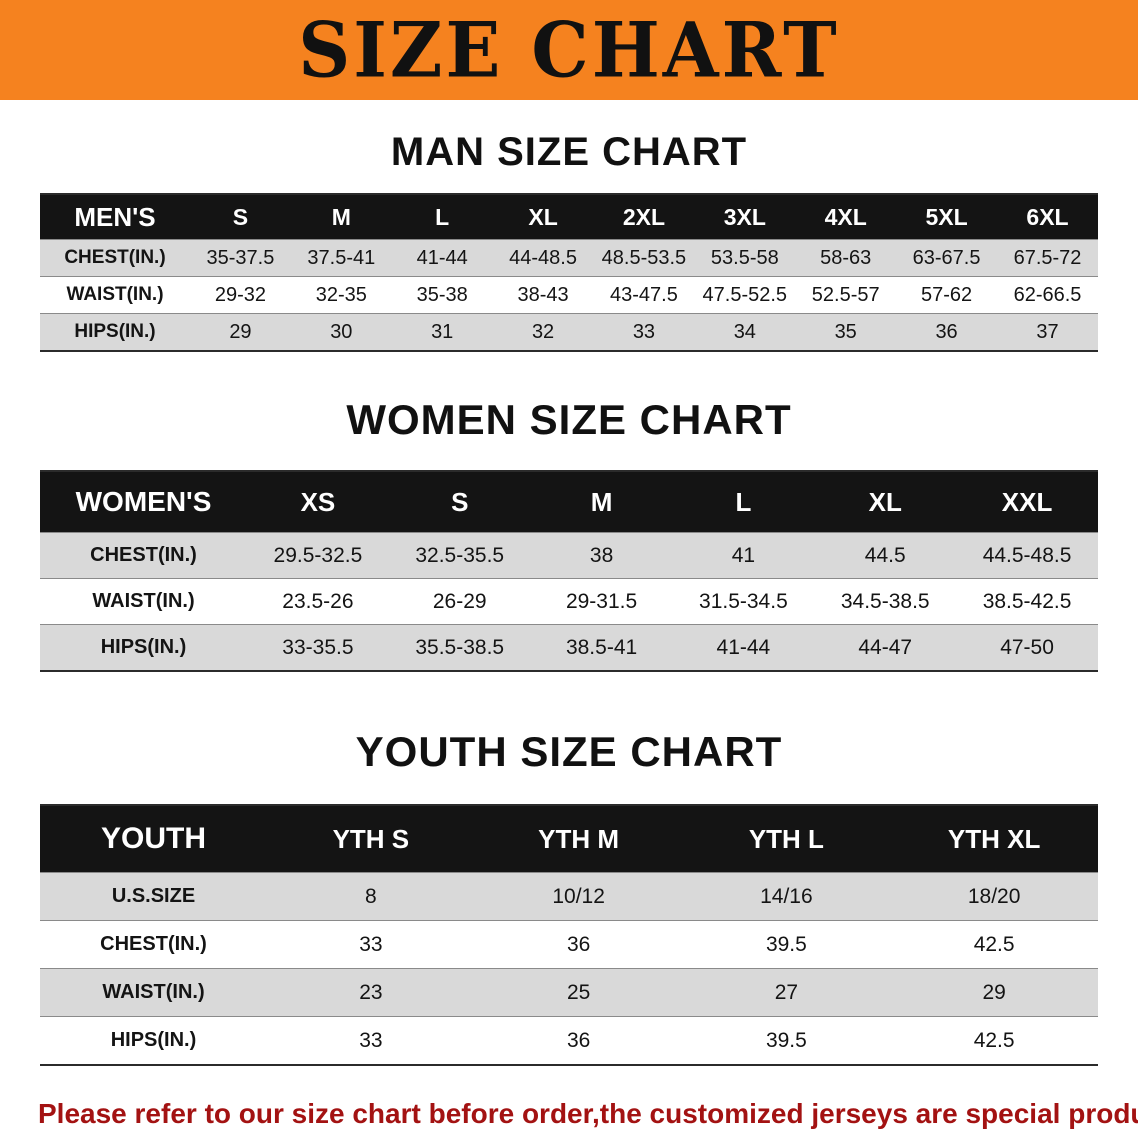 Image resolution: width=1138 pixels, height=1132 pixels. Describe the element at coordinates (1027, 601) in the screenshot. I see `size-value-cell: 38.5-42.5` at that location.